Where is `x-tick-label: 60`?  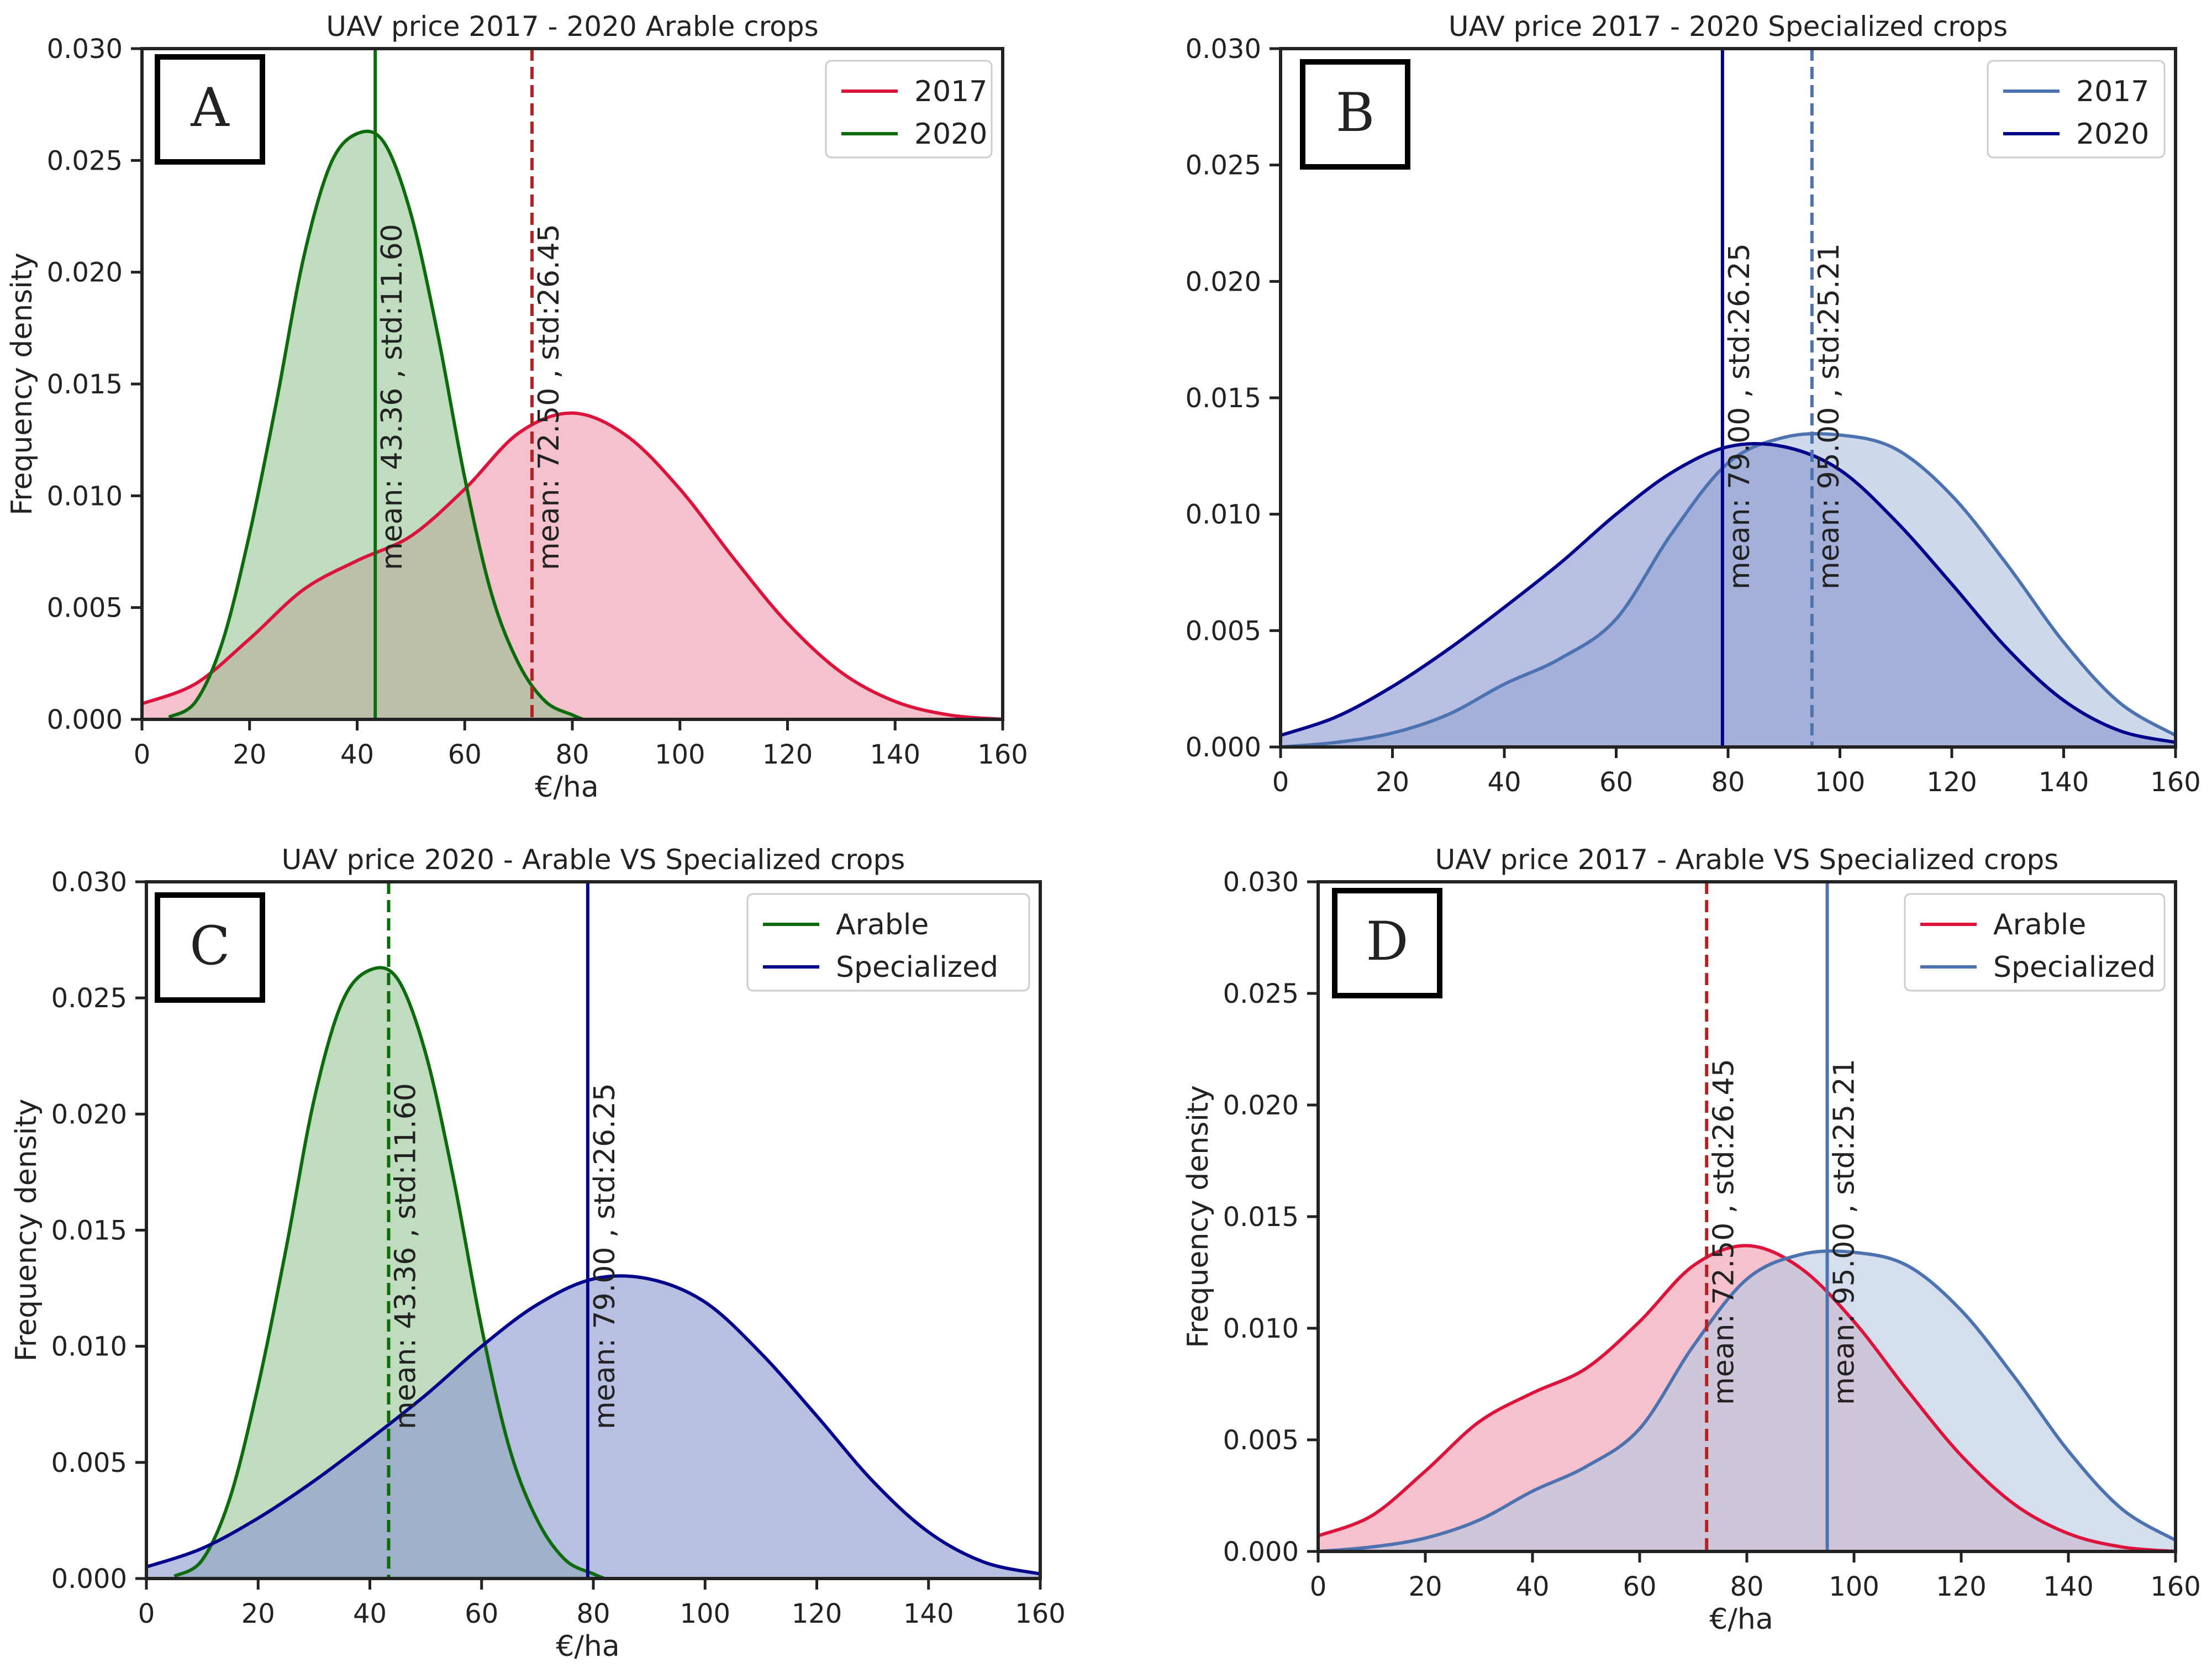
x-tick-label: 60 is located at coordinates (465, 755).